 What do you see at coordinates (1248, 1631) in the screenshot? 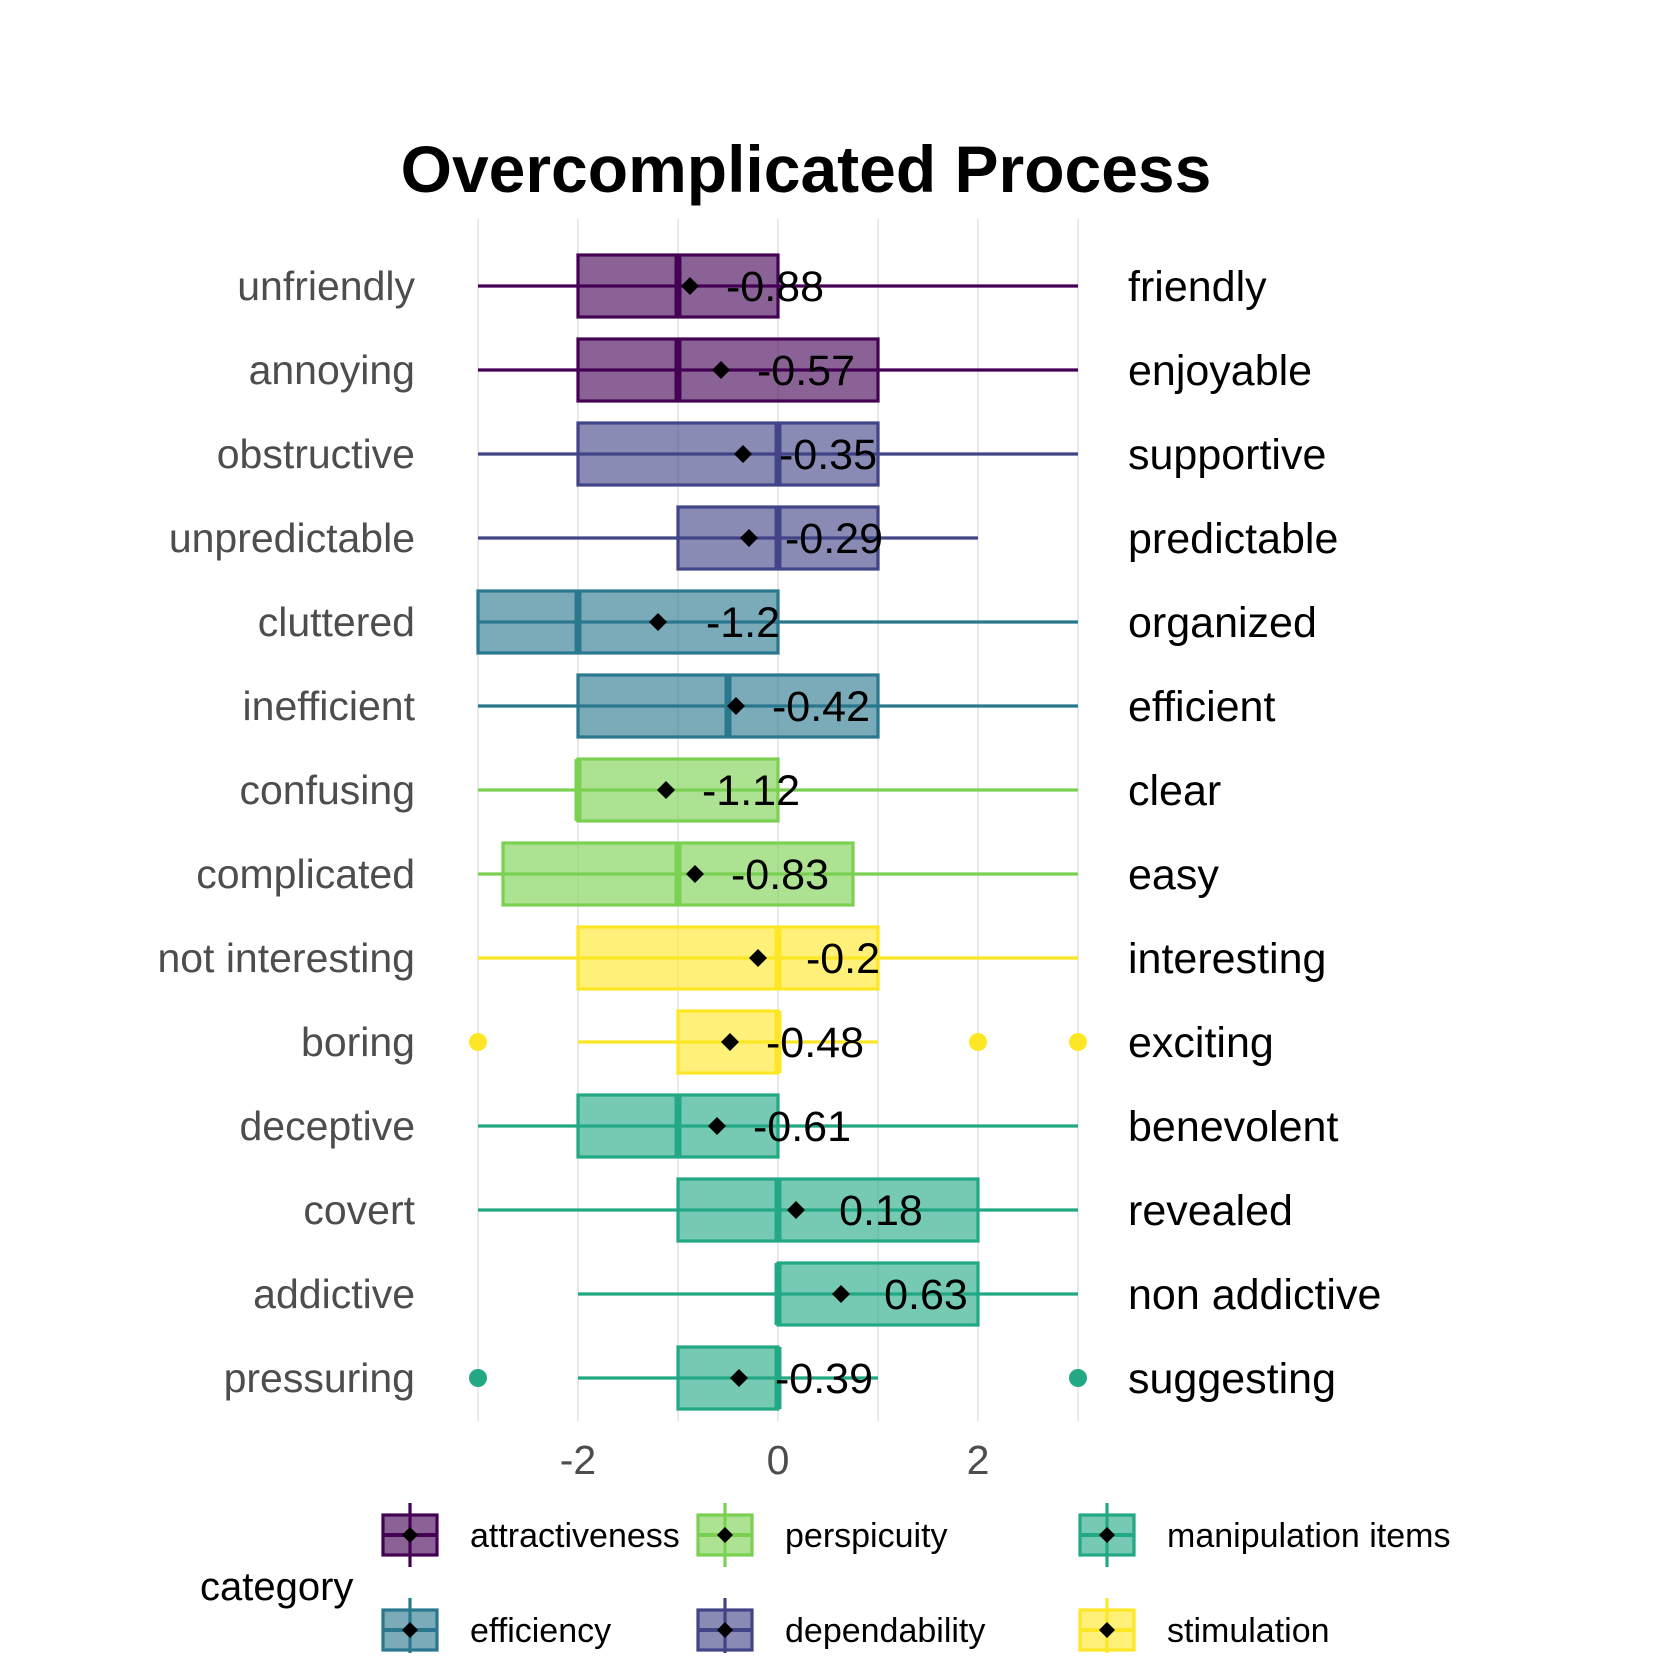
I see `legend-entry-label: stimulation` at bounding box center [1248, 1631].